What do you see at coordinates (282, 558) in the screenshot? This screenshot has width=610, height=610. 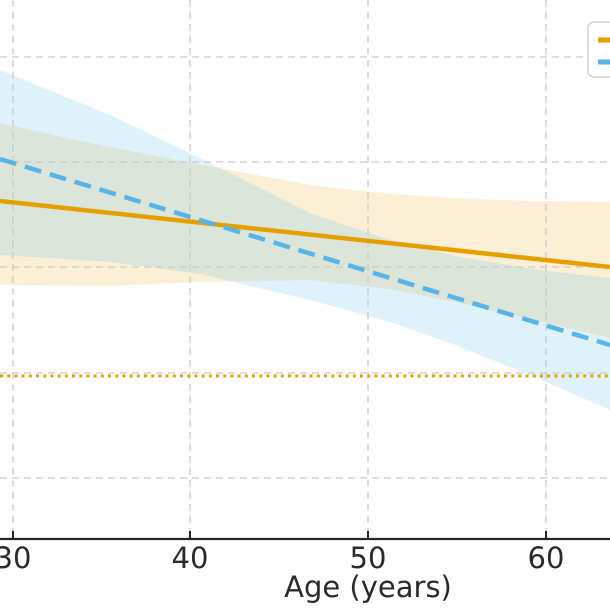 I see `x-tick-labels: 30 40 50 60` at bounding box center [282, 558].